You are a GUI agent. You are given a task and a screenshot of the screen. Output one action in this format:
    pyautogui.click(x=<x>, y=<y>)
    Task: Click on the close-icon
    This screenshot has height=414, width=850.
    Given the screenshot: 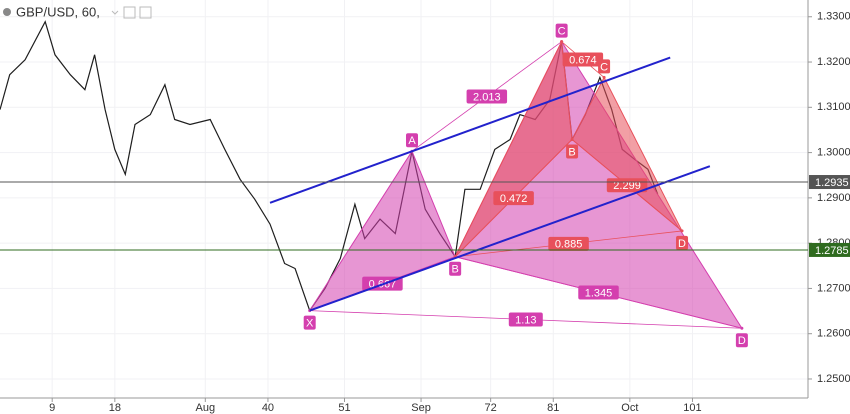 What is the action you would take?
    pyautogui.click(x=145, y=12)
    